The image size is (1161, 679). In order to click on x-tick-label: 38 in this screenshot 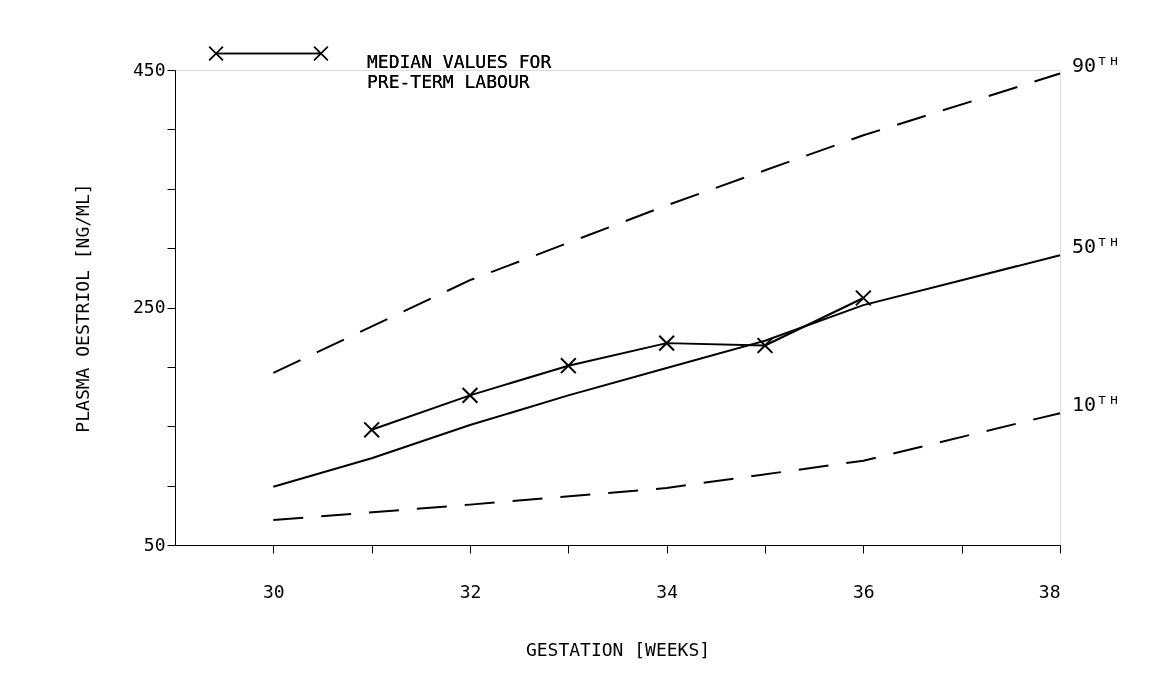, I will do `click(1049, 591)`.